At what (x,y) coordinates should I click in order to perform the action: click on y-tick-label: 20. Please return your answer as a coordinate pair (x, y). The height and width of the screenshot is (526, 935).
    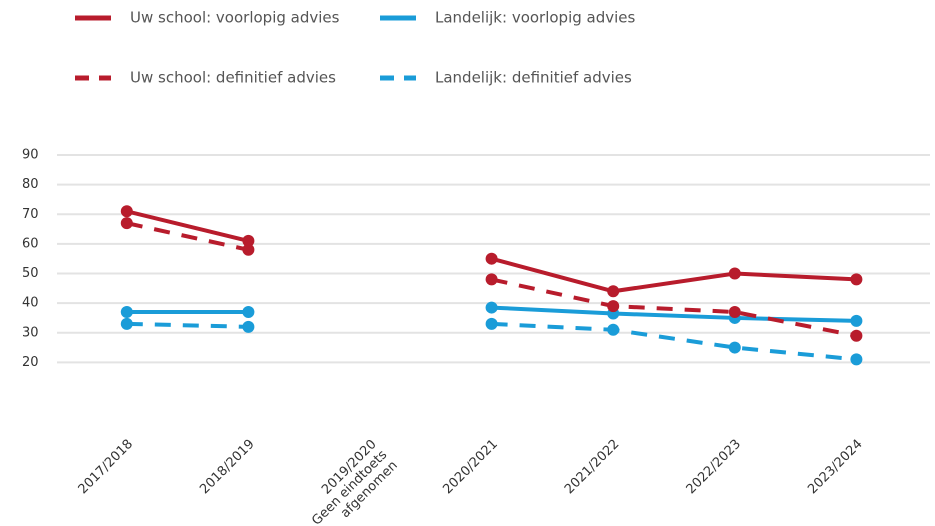
    Looking at the image, I should click on (30, 362).